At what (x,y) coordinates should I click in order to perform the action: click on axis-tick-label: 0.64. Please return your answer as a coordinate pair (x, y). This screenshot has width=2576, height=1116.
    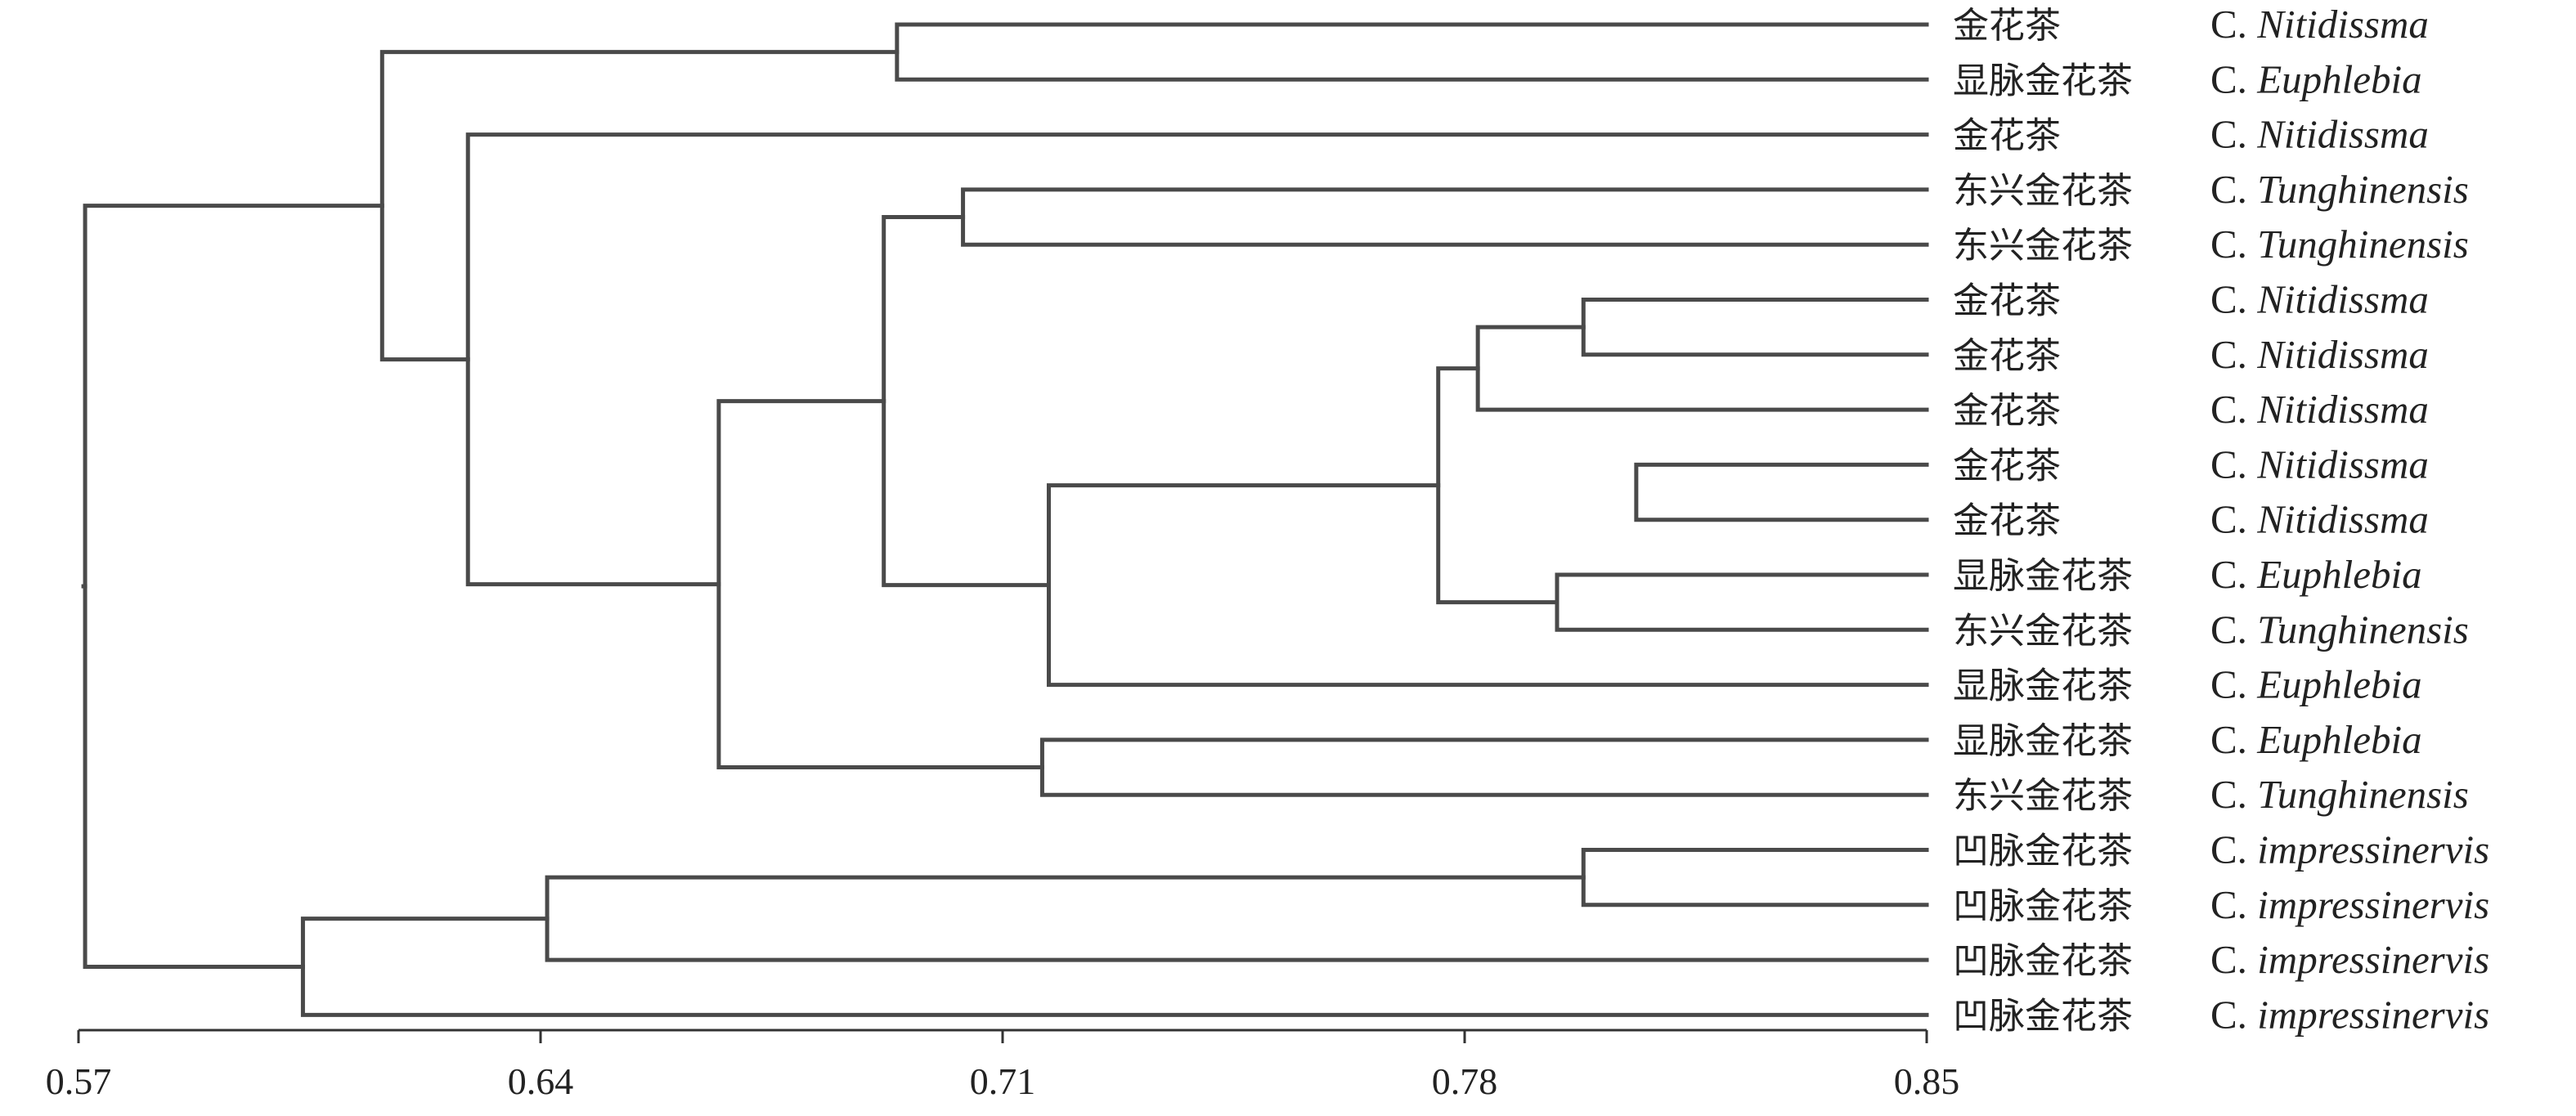
    Looking at the image, I should click on (541, 1081).